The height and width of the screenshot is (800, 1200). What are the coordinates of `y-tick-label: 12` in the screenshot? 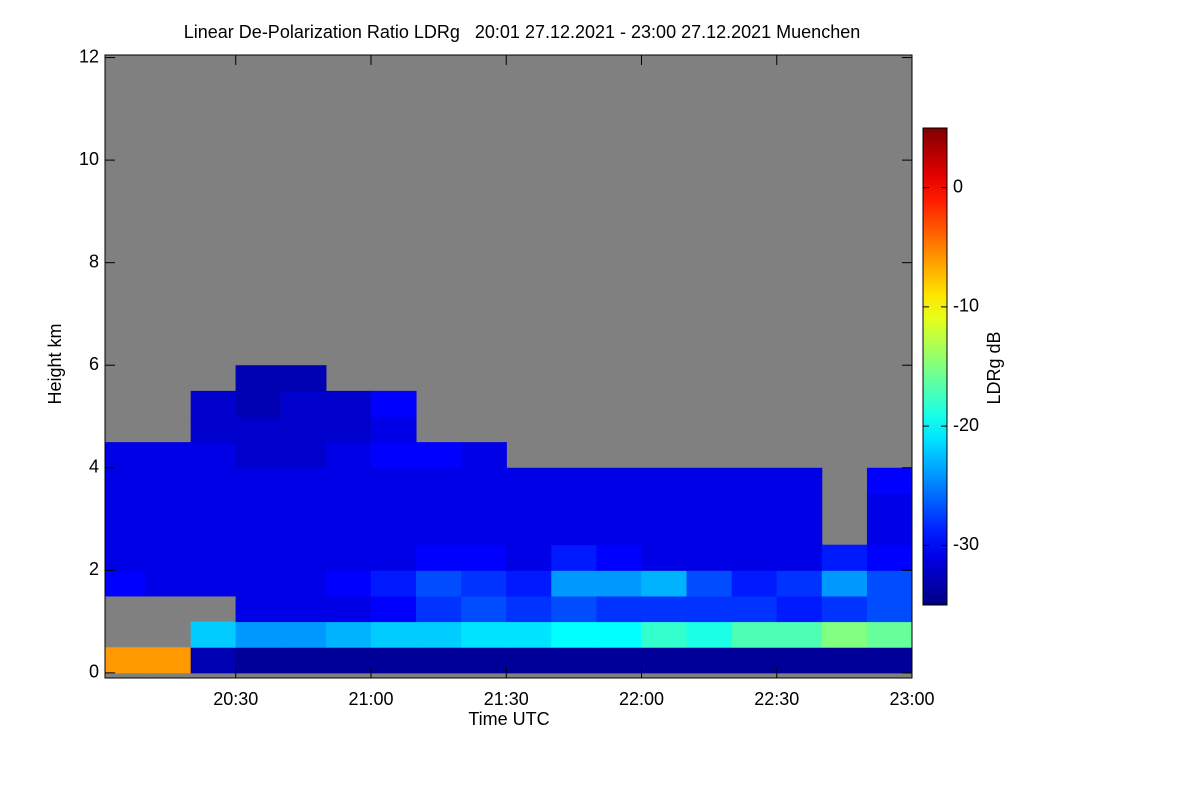 It's located at (89, 56).